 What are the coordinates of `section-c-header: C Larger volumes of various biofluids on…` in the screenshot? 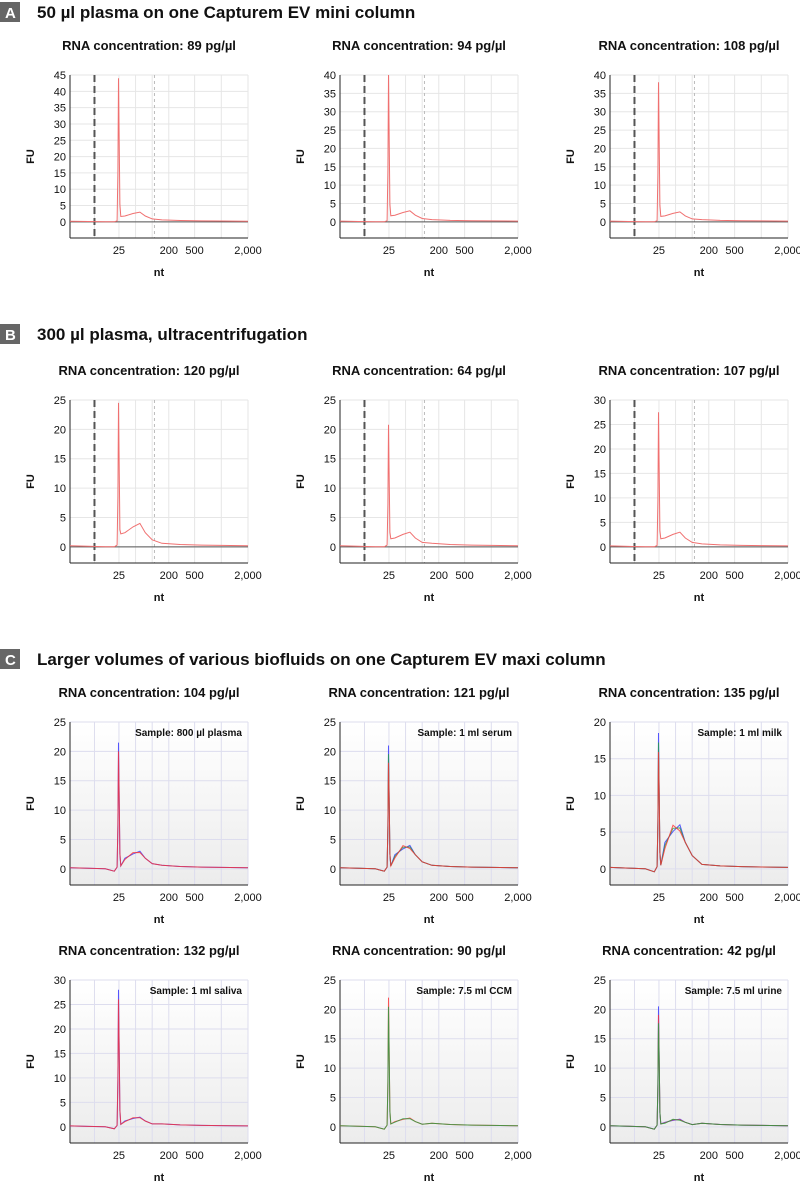 It's located at (303, 659).